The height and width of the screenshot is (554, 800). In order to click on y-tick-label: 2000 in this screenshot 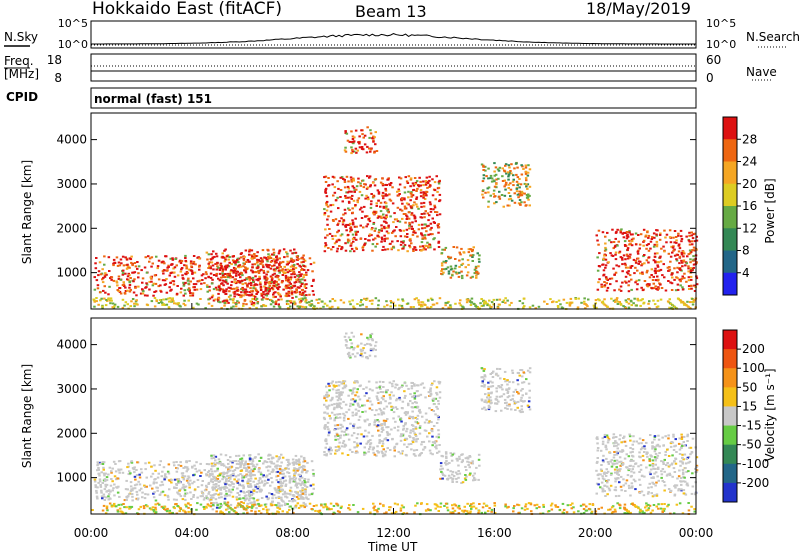, I will do `click(71, 228)`.